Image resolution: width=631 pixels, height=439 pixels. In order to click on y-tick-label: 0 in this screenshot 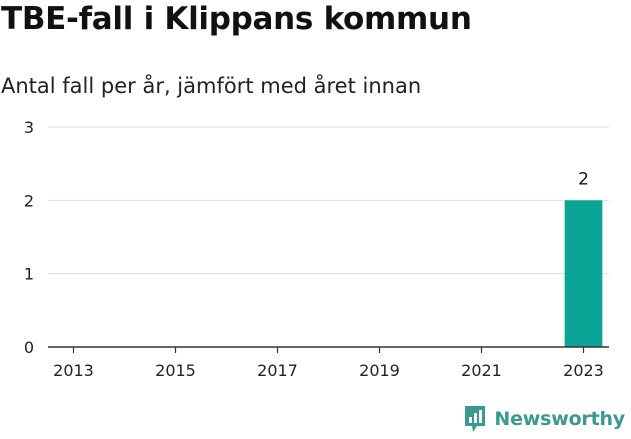, I will do `click(29, 347)`.